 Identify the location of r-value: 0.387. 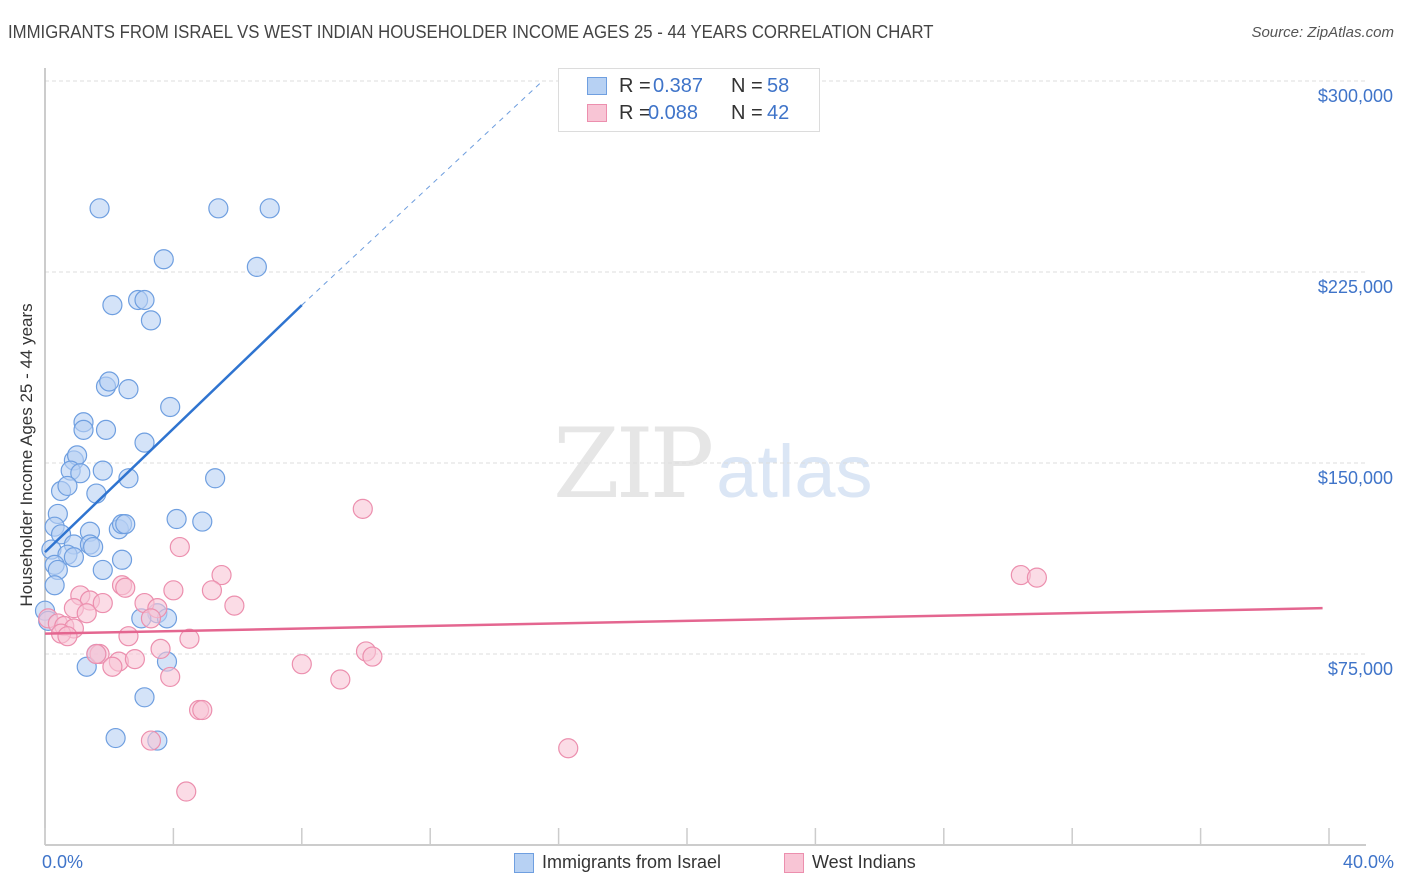
(678, 86).